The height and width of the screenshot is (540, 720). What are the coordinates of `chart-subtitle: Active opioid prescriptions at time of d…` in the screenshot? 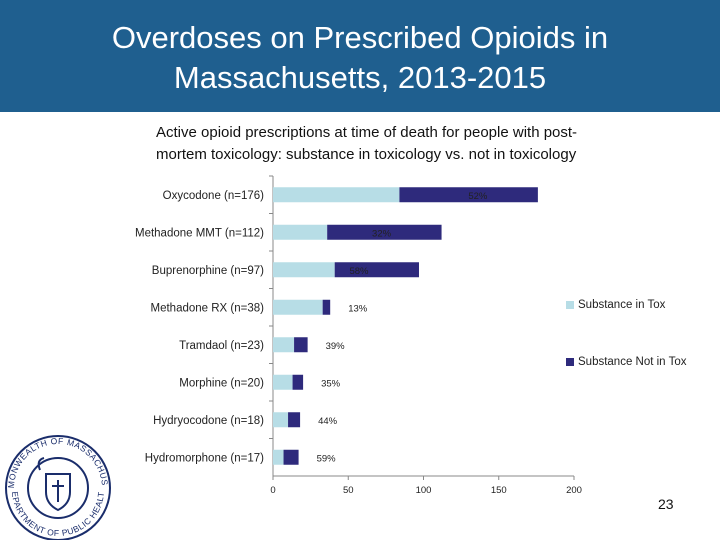 It's located at (416, 144).